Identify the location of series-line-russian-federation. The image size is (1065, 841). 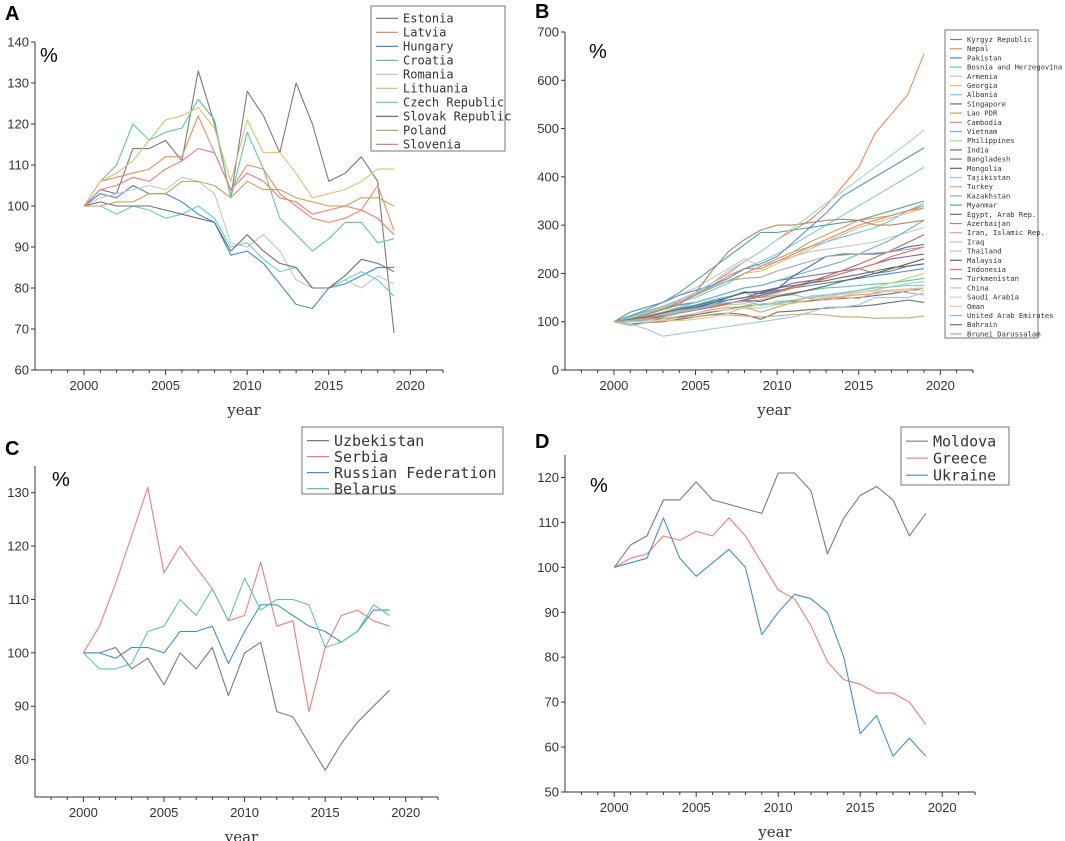
(236, 634).